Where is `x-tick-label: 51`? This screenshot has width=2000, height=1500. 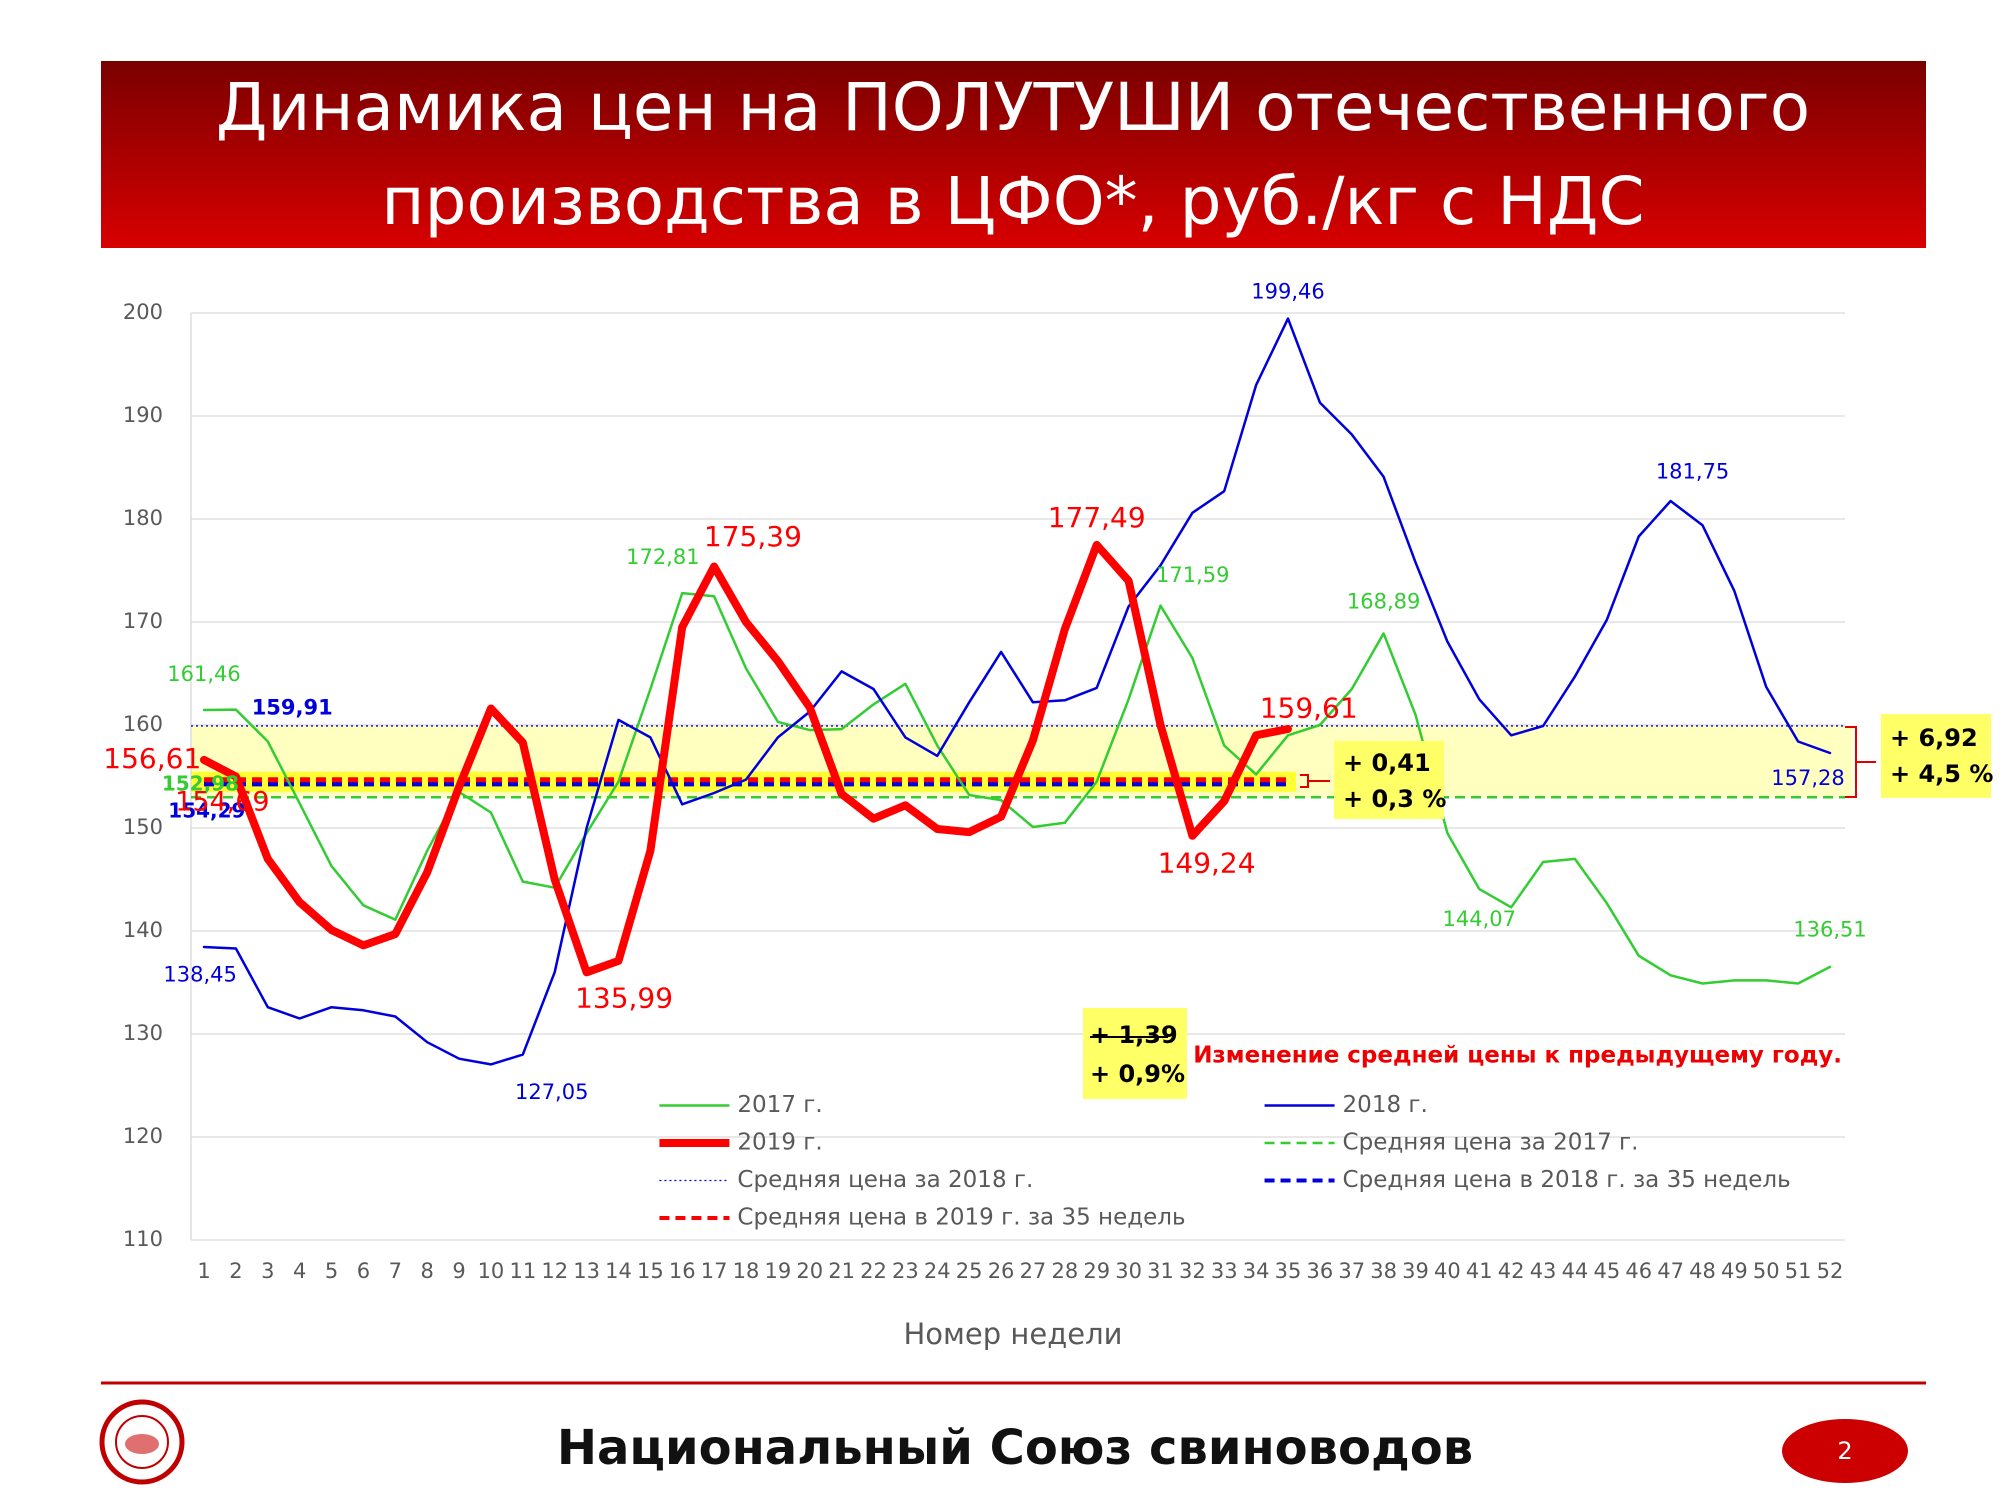
x-tick-label: 51 is located at coordinates (1798, 1271).